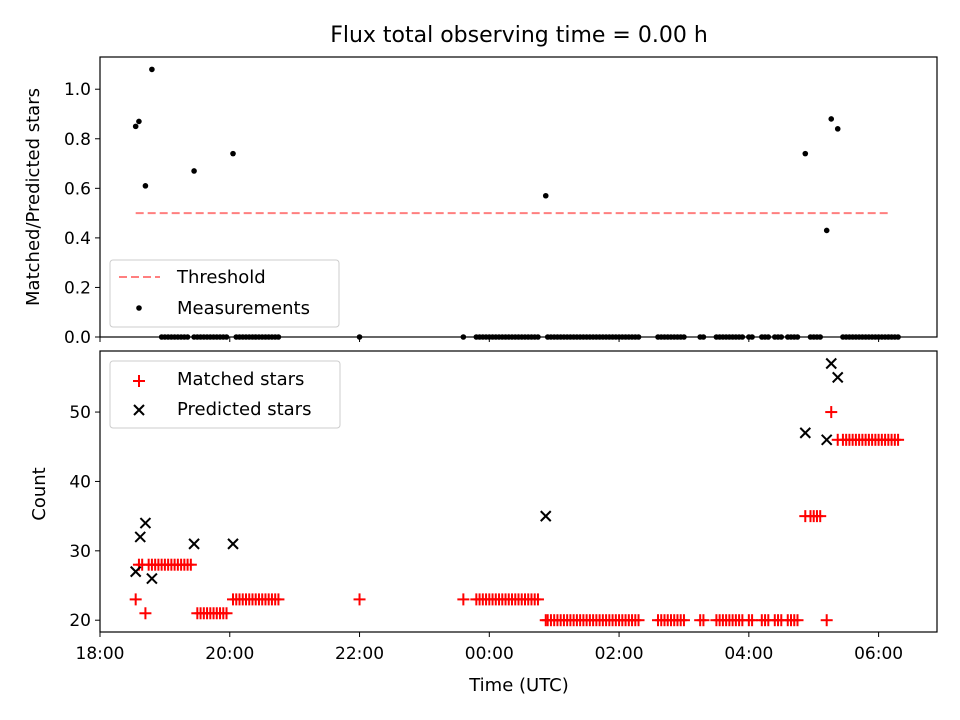  I want to click on legend-measurements-label: Measurements, so click(243, 308).